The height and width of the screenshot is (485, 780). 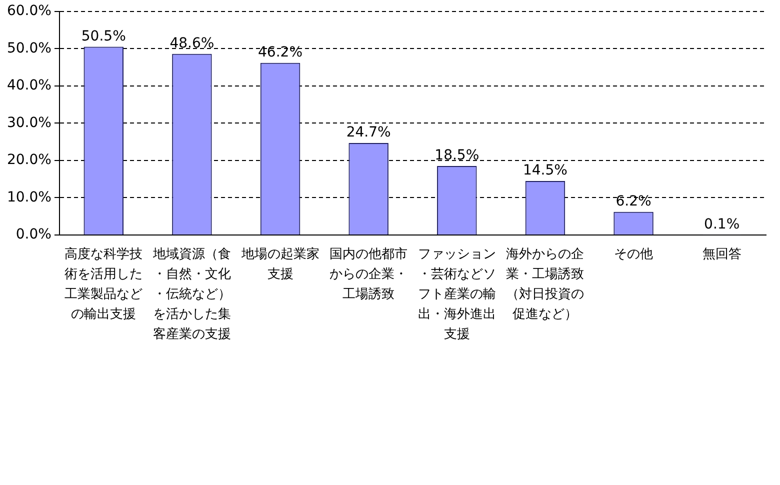 What do you see at coordinates (34, 234) in the screenshot?
I see `y-tick-label: 0.0%` at bounding box center [34, 234].